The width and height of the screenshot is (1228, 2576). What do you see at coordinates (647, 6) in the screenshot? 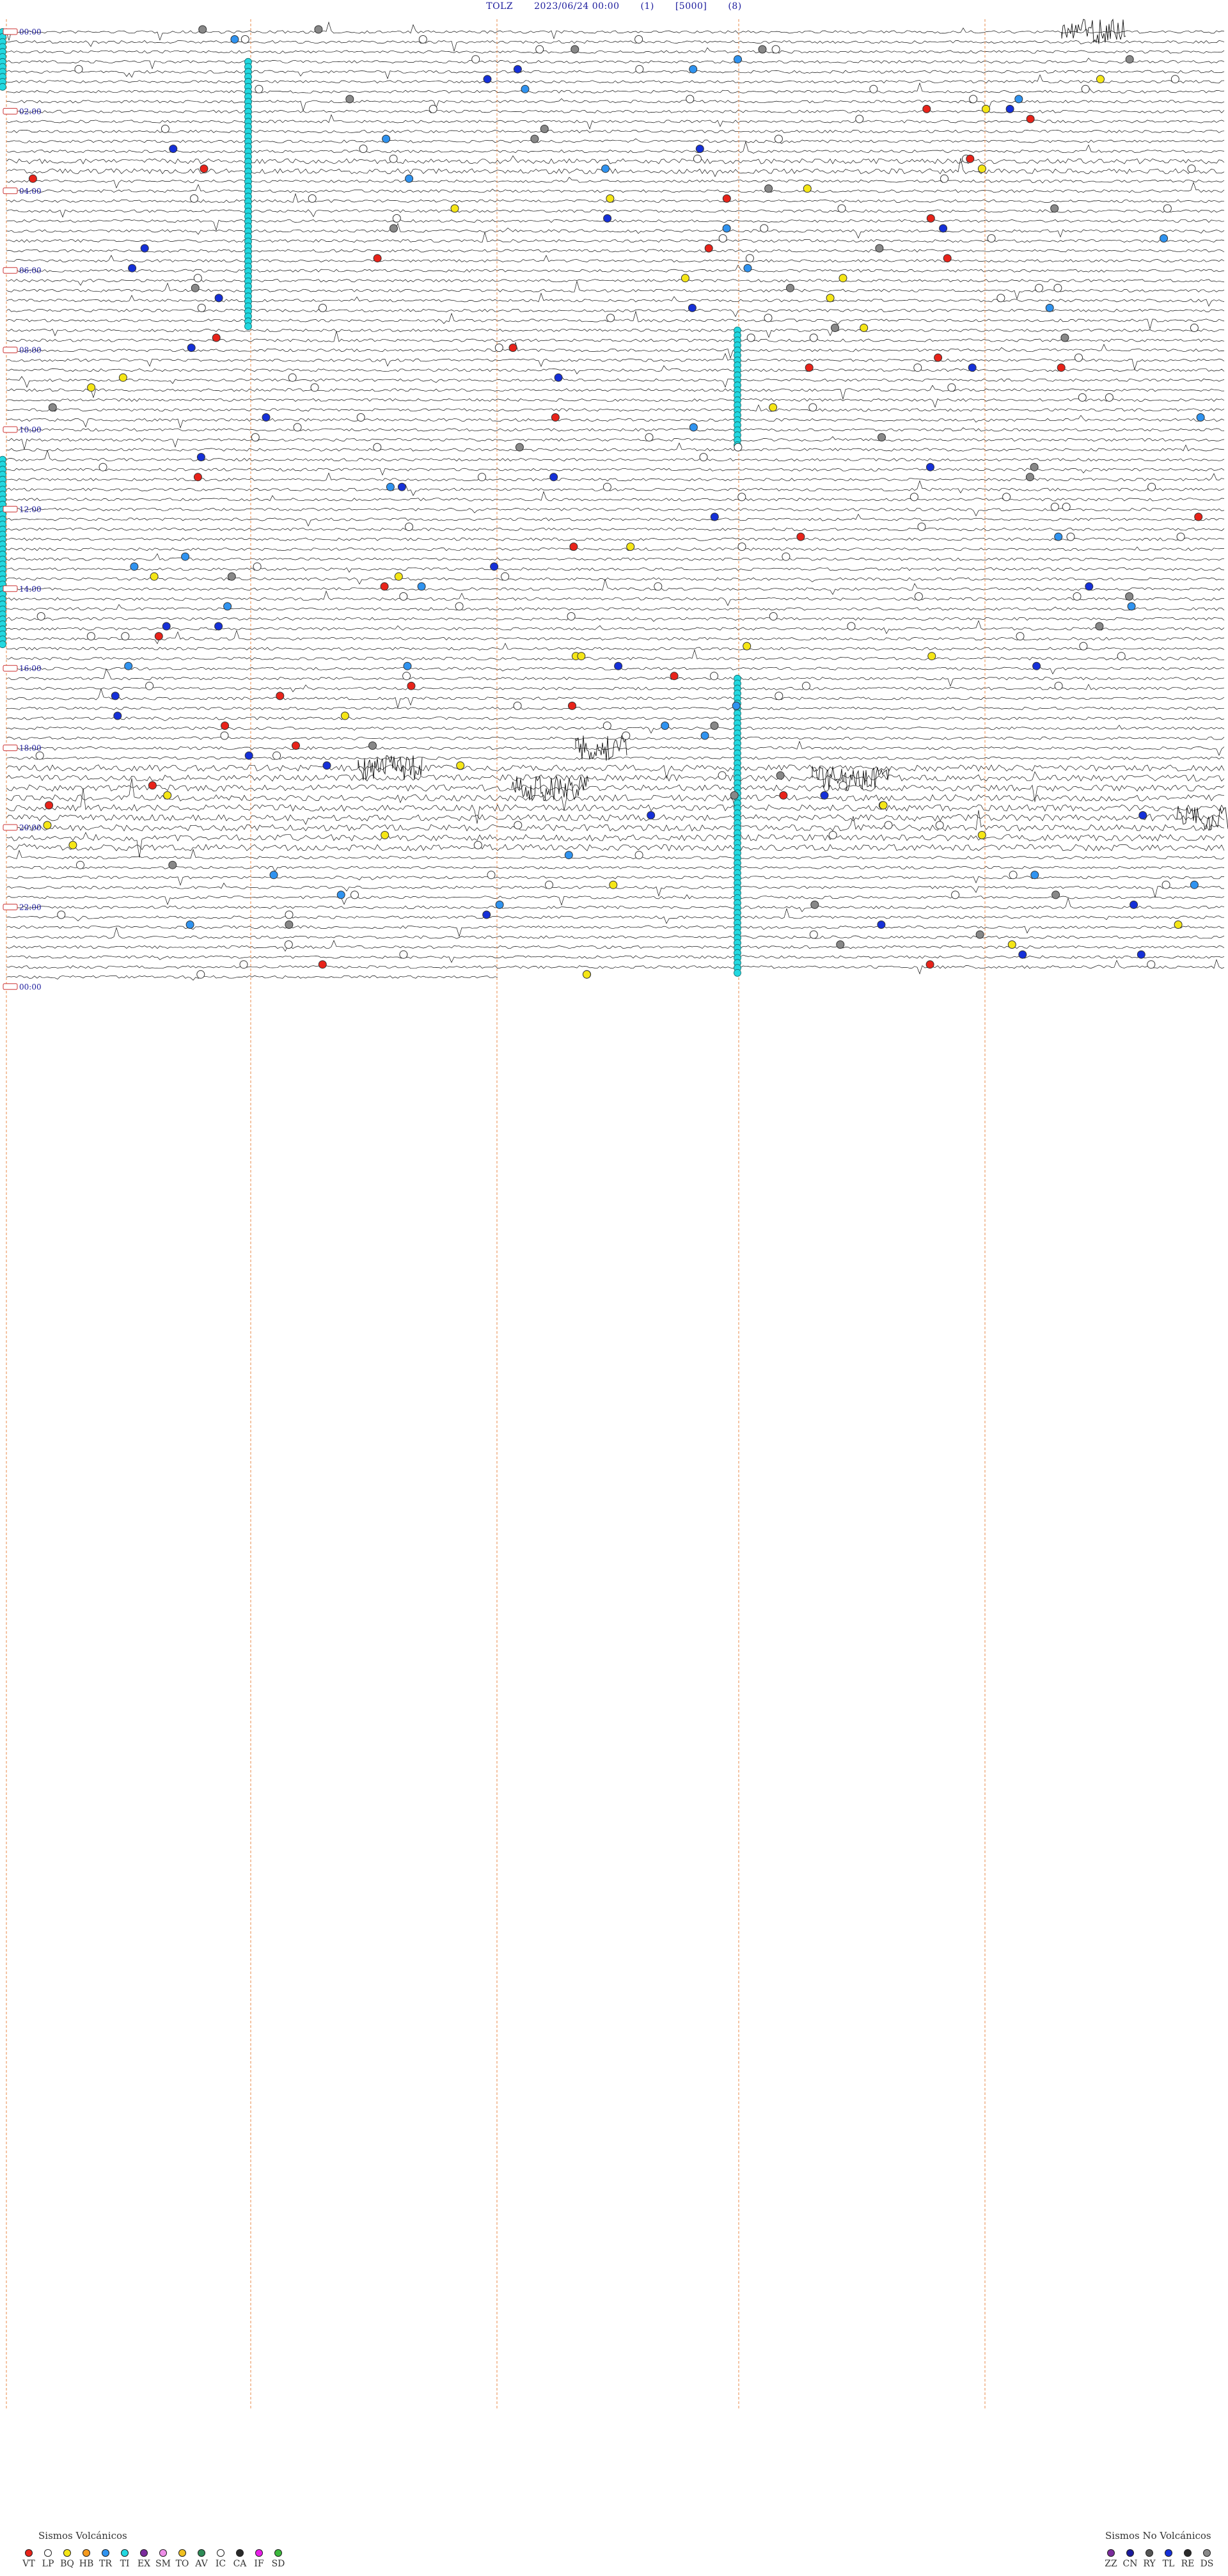
I see `header-field1: (1)` at bounding box center [647, 6].